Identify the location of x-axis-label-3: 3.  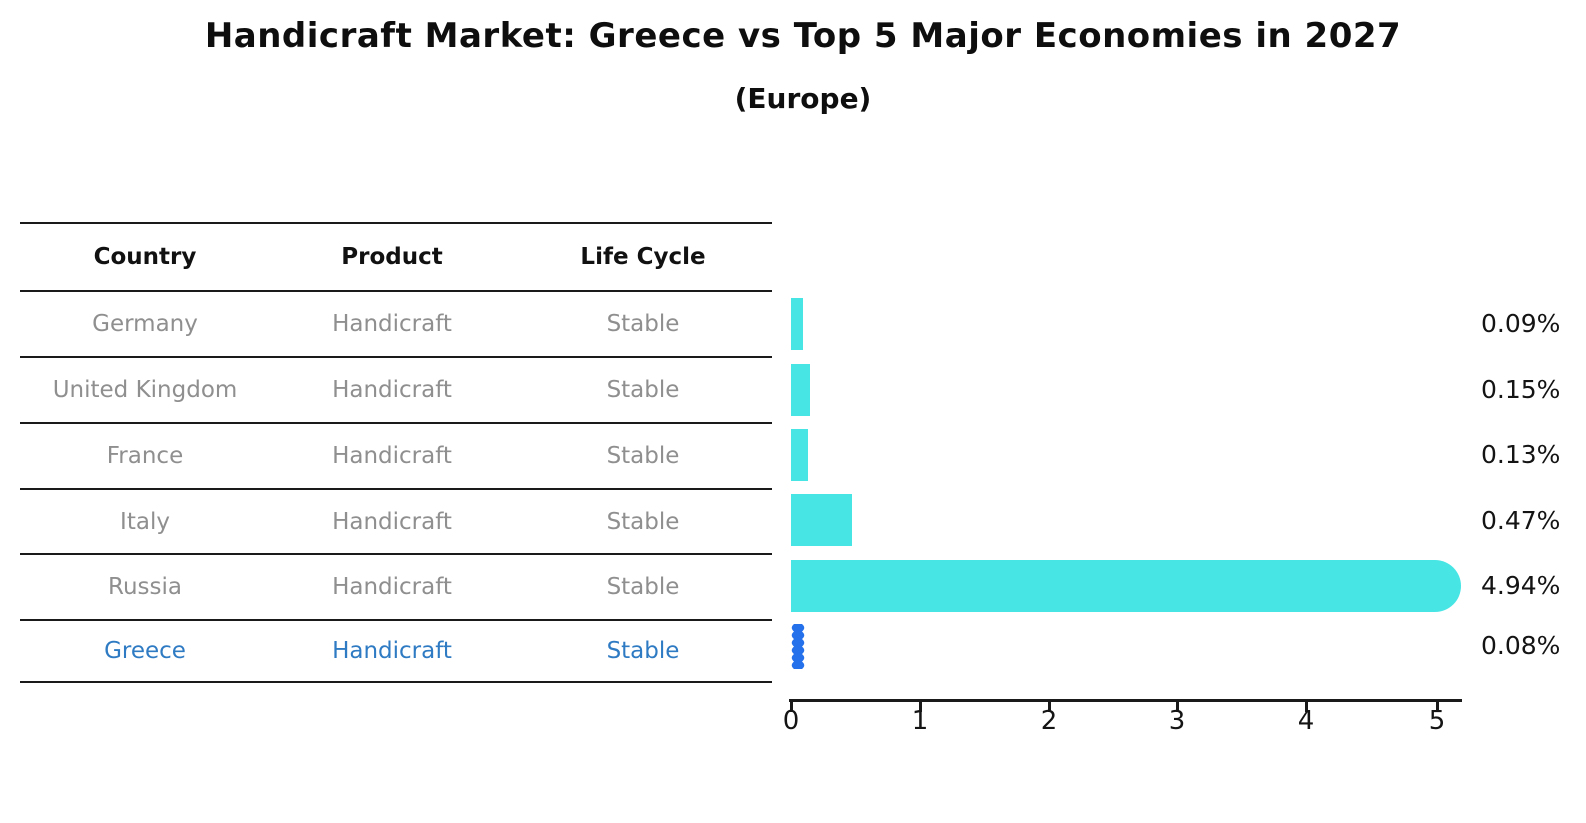
(1177, 721).